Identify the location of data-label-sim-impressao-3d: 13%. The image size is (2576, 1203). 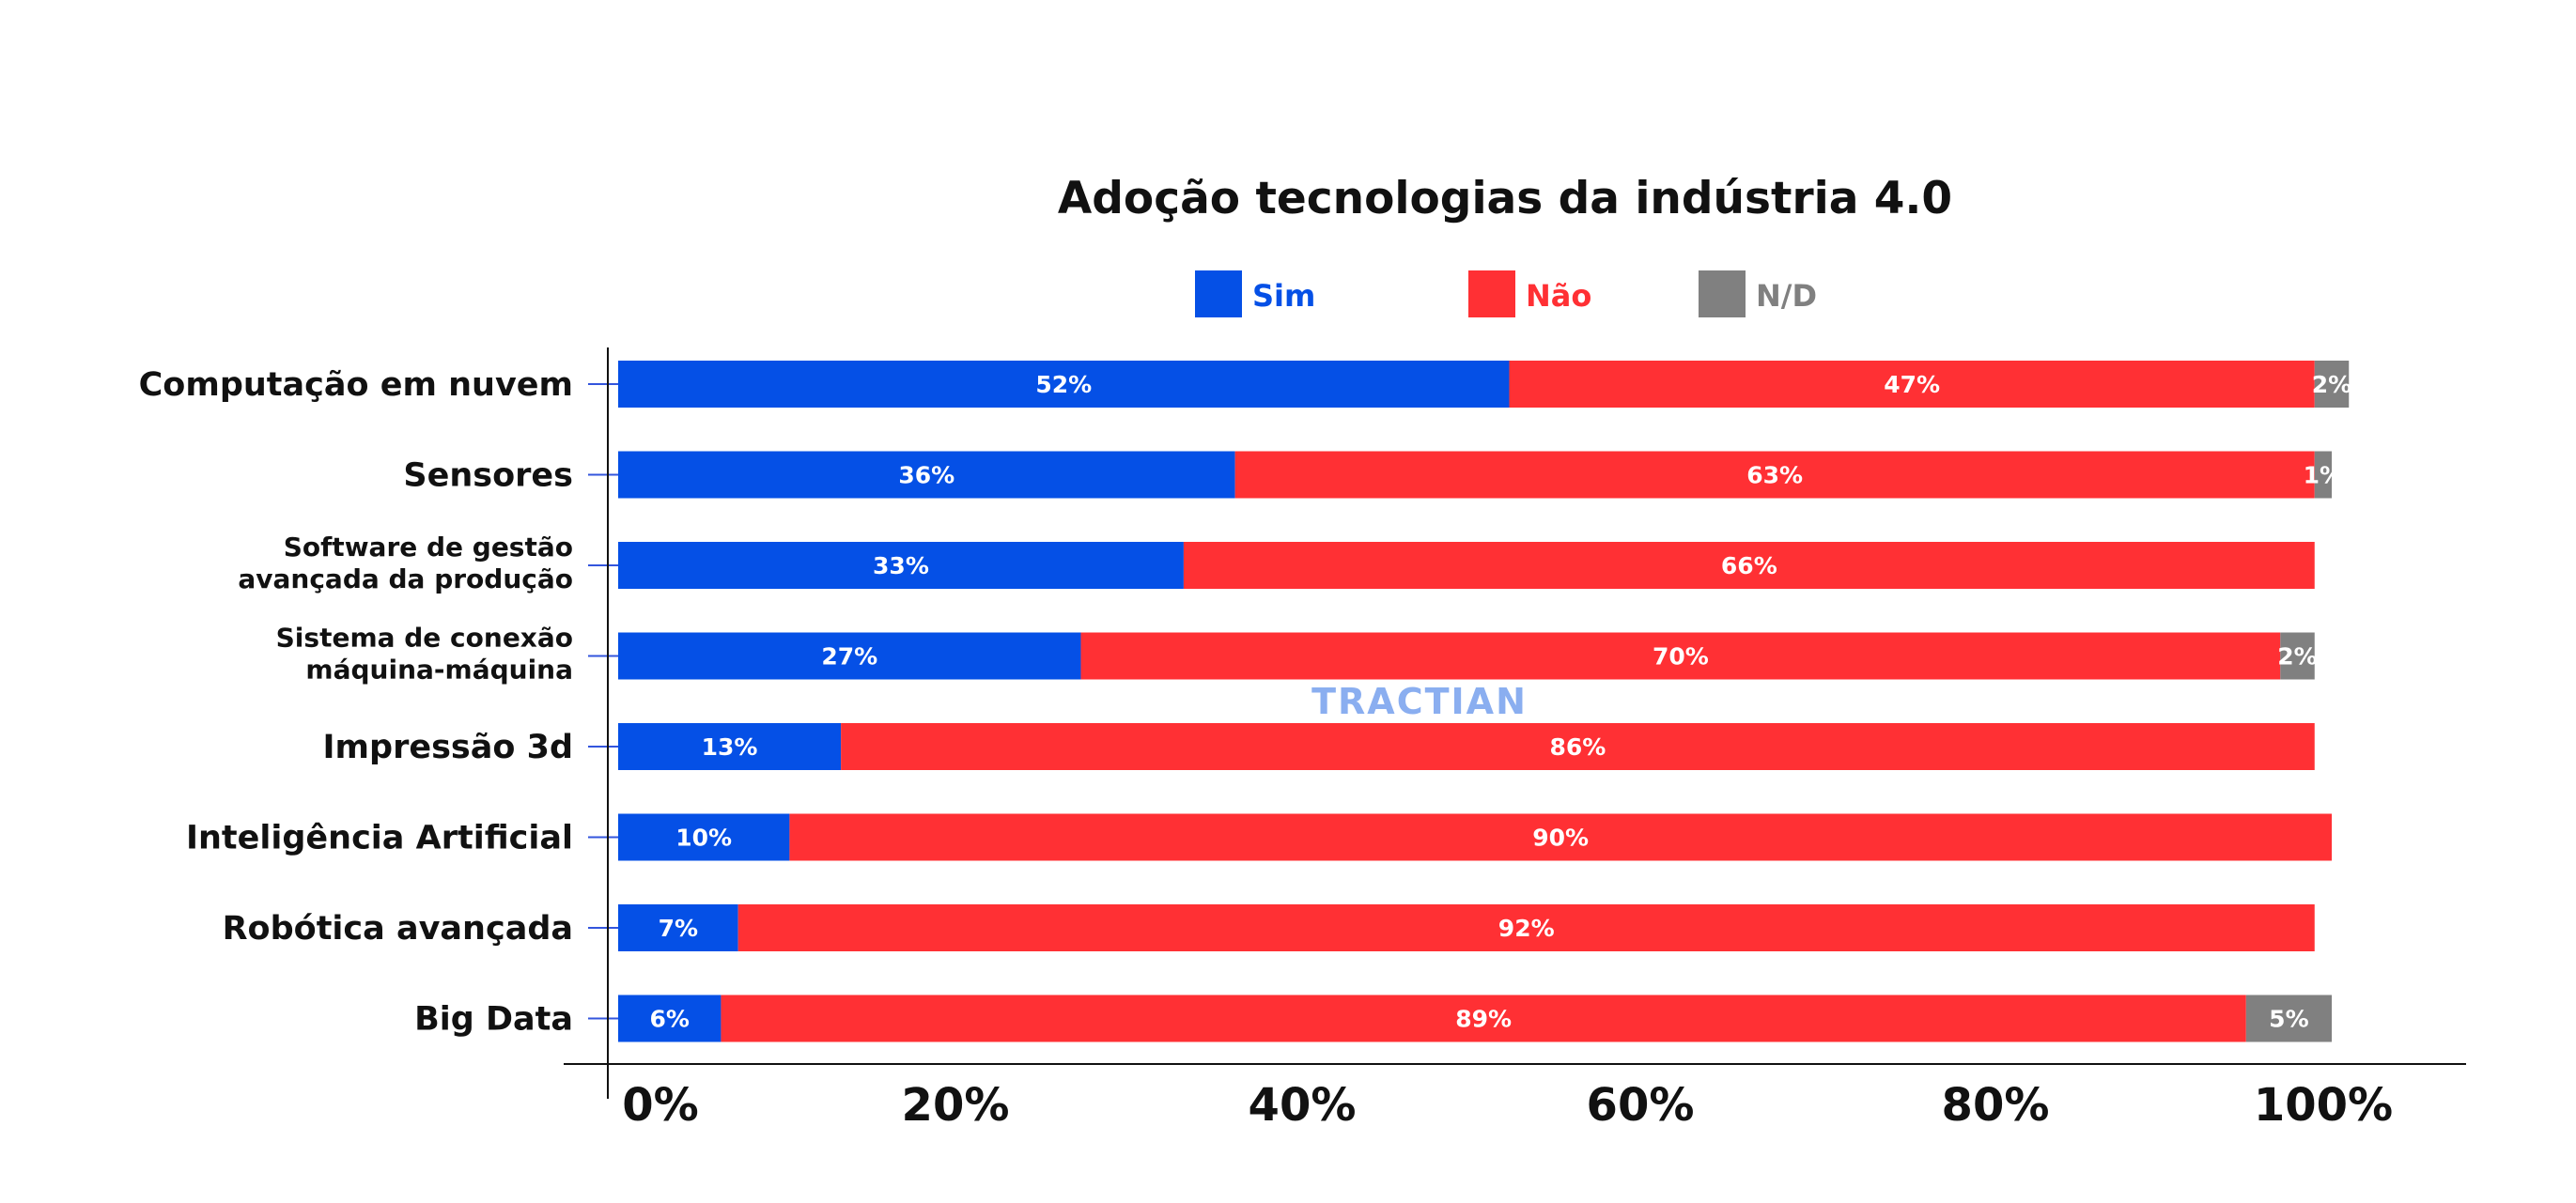
(730, 747).